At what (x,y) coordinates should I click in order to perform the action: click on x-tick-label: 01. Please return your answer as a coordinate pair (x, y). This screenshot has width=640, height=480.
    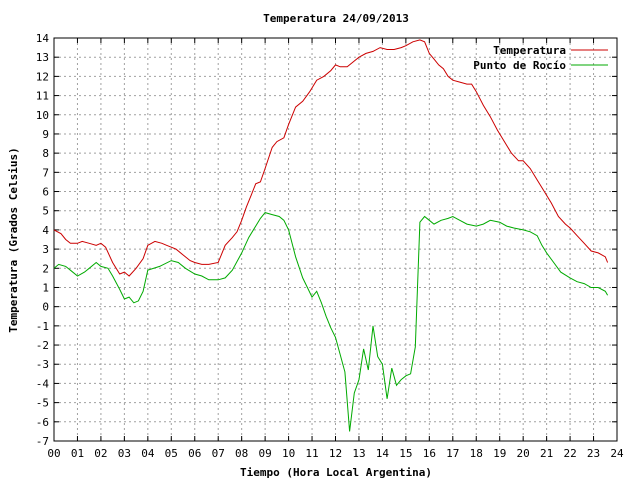
    Looking at the image, I should click on (77, 453).